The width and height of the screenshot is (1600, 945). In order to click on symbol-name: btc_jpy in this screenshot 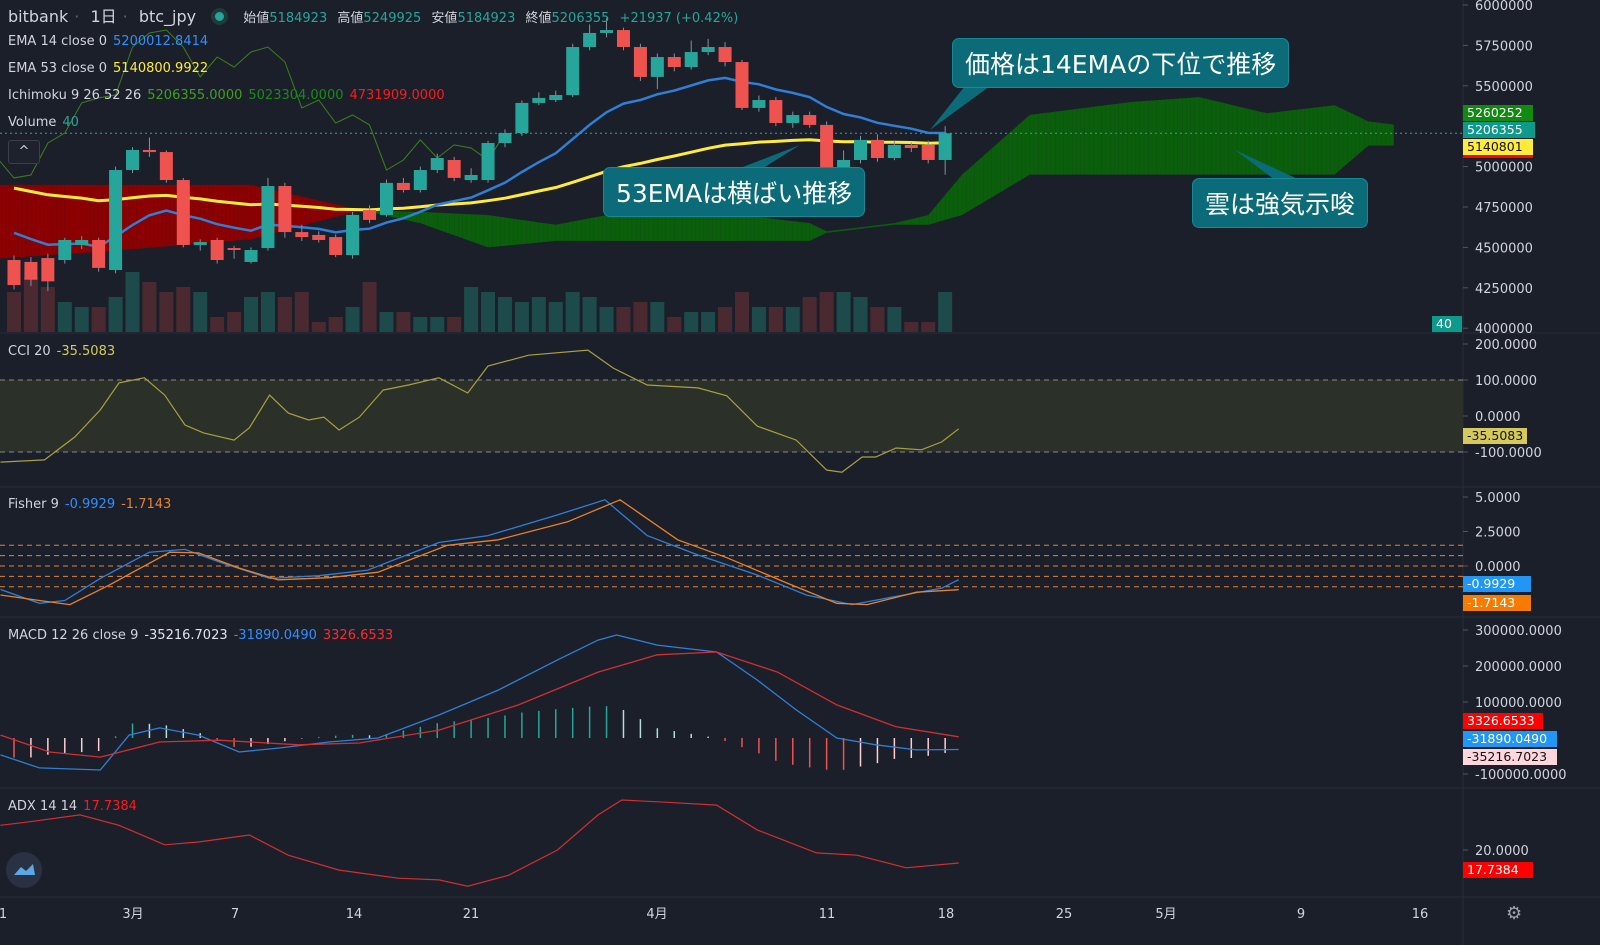, I will do `click(167, 16)`.